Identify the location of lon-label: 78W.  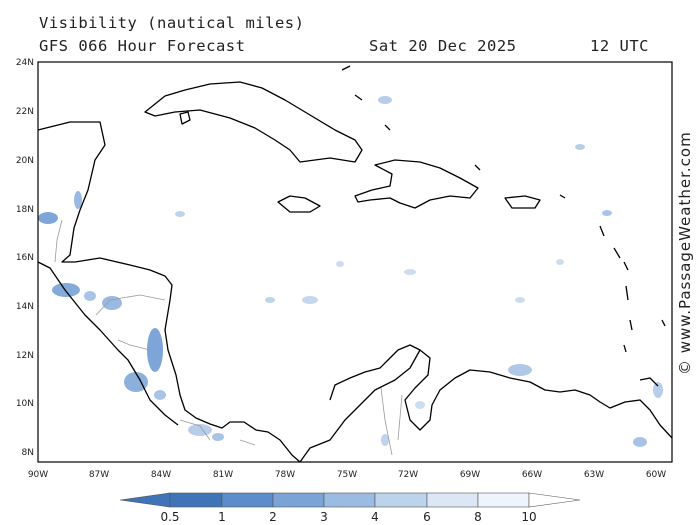
(285, 475).